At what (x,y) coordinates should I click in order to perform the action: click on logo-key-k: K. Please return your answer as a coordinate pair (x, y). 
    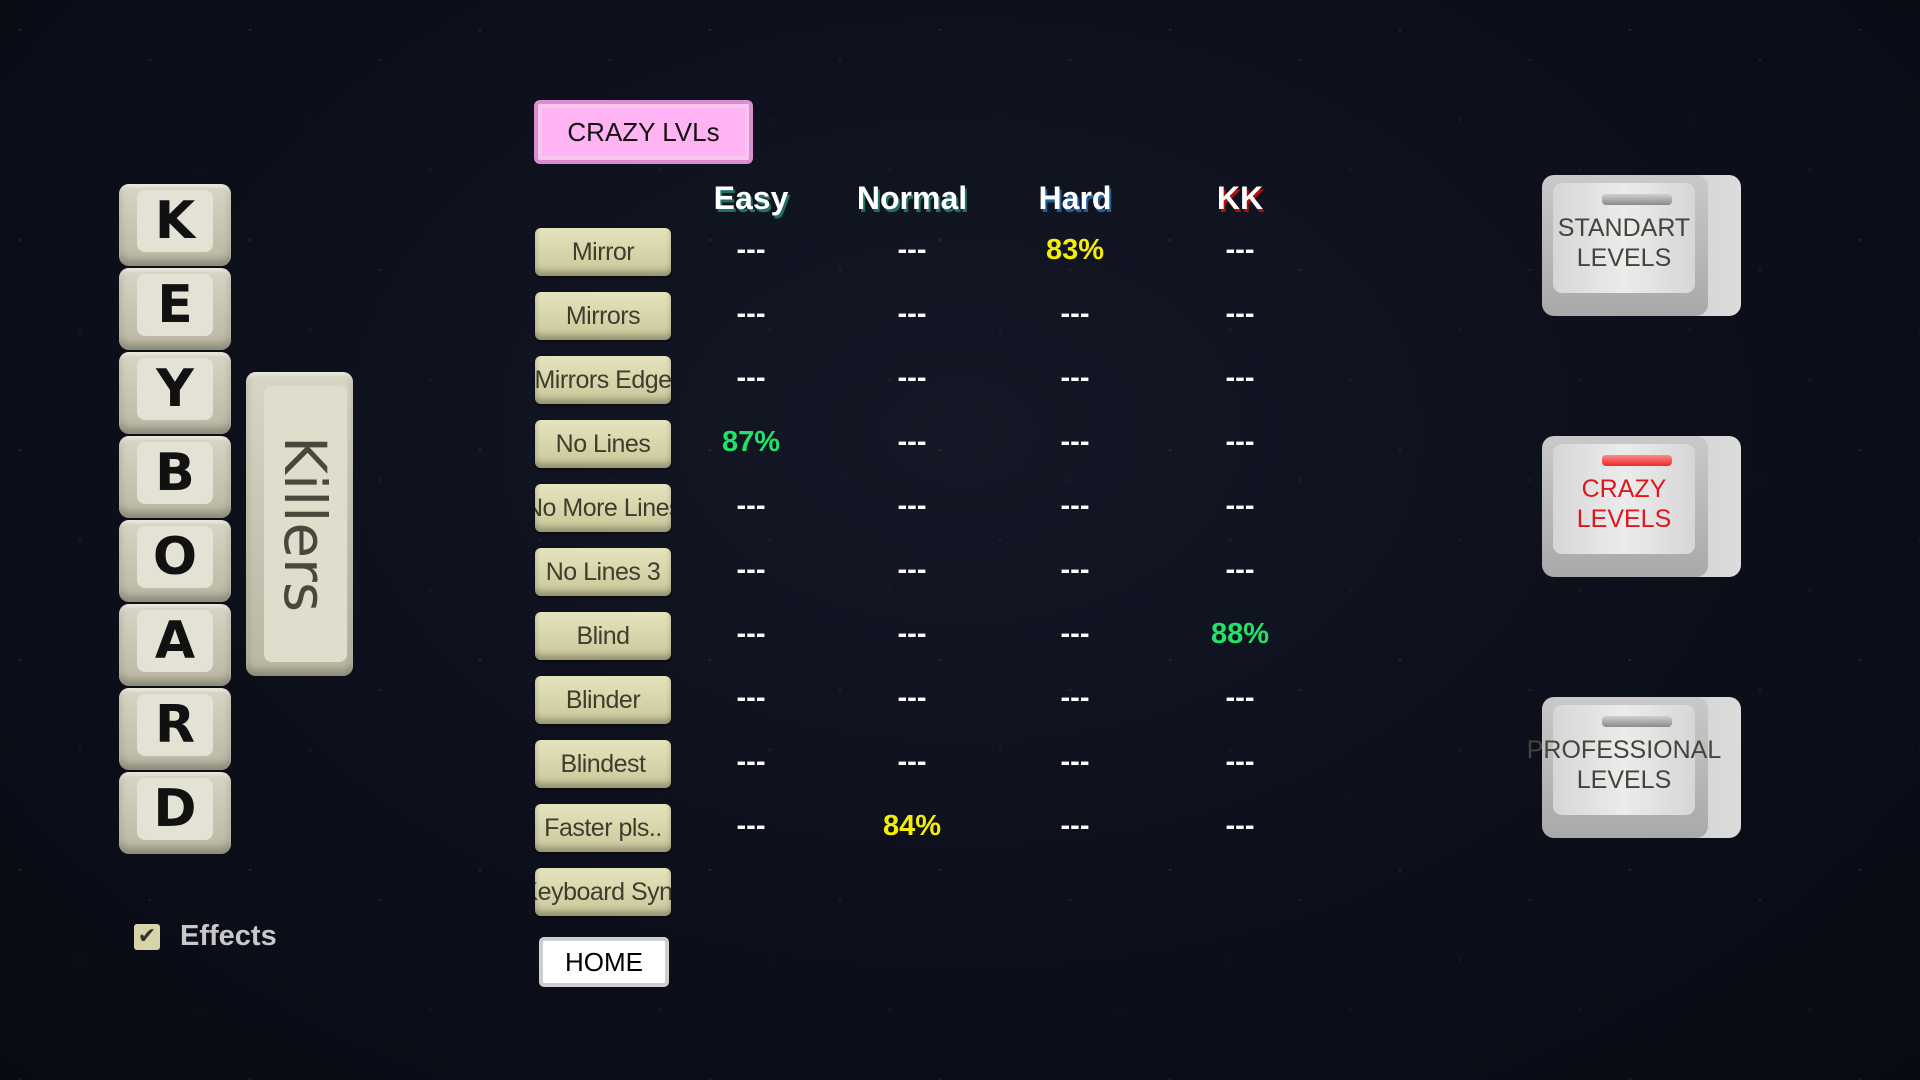
    Looking at the image, I should click on (175, 225).